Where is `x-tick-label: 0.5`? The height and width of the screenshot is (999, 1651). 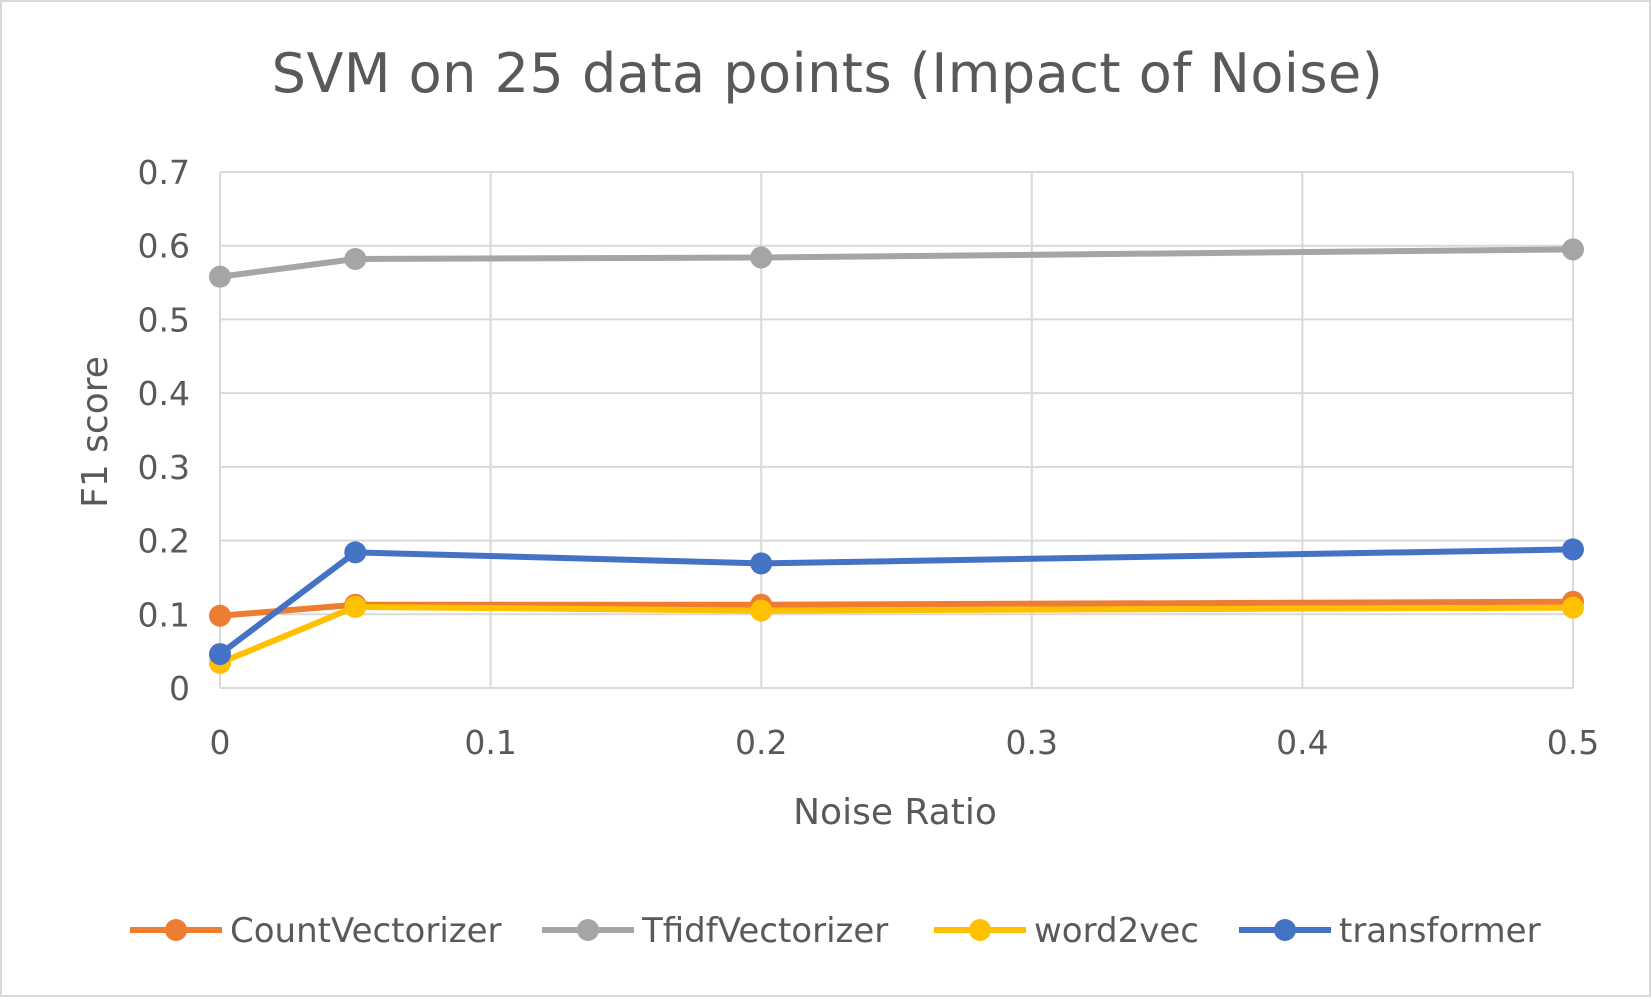
x-tick-label: 0.5 is located at coordinates (1573, 742).